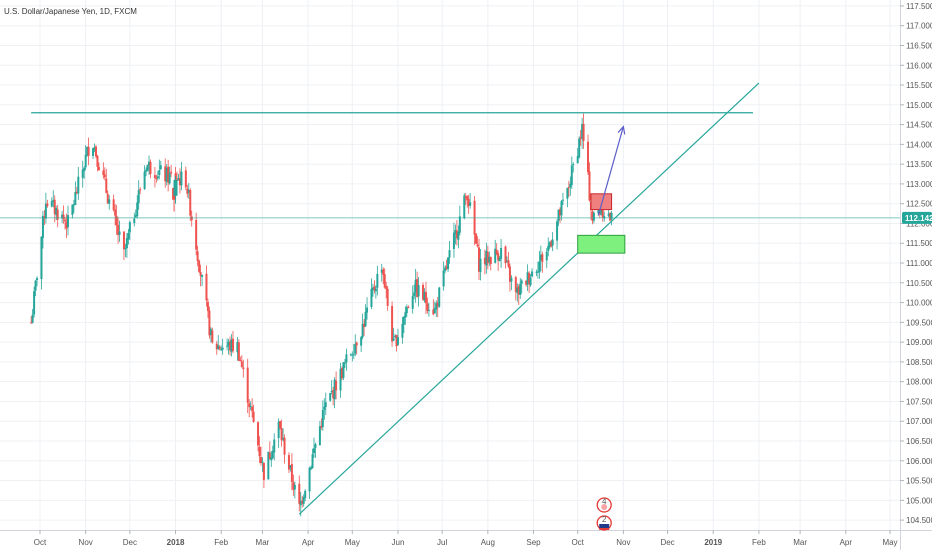 This screenshot has width=932, height=550. Describe the element at coordinates (919, 362) in the screenshot. I see `price-axis-tick-label: 108.500` at that location.